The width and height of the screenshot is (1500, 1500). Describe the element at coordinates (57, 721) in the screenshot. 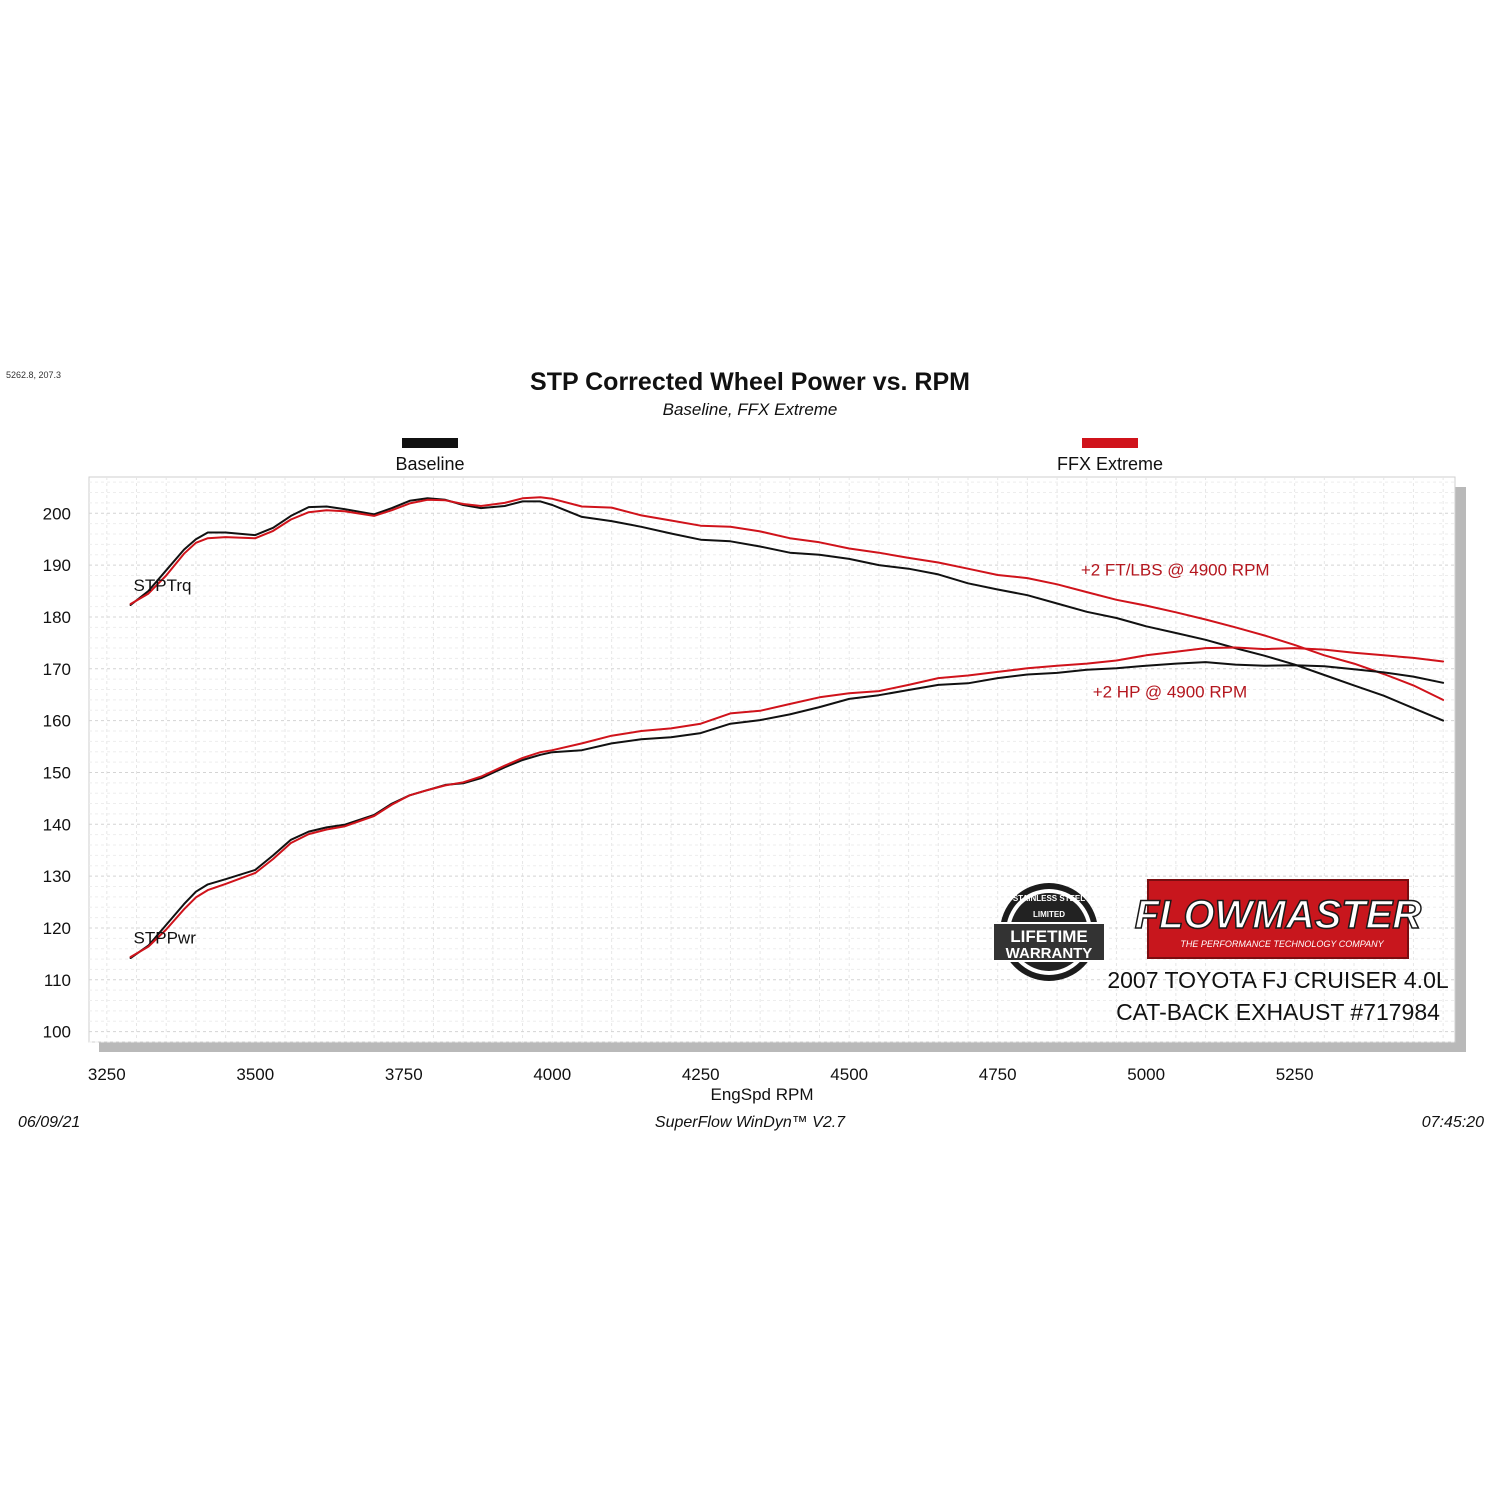

I see `y-tick-label: 160` at that location.